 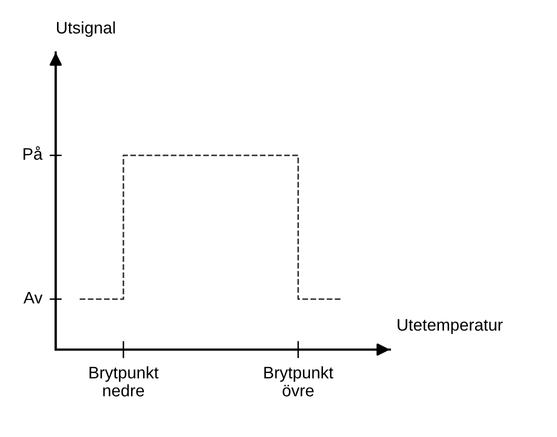 What do you see at coordinates (450, 326) in the screenshot?
I see `x-axis-title: Utetemperatur` at bounding box center [450, 326].